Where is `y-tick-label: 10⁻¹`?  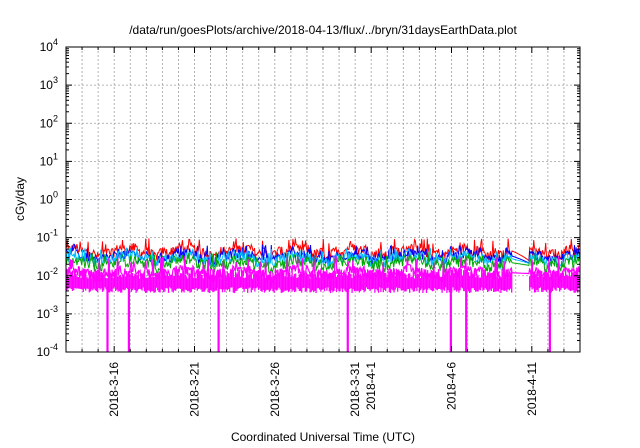
y-tick-label: 10⁻¹ is located at coordinates (47, 236).